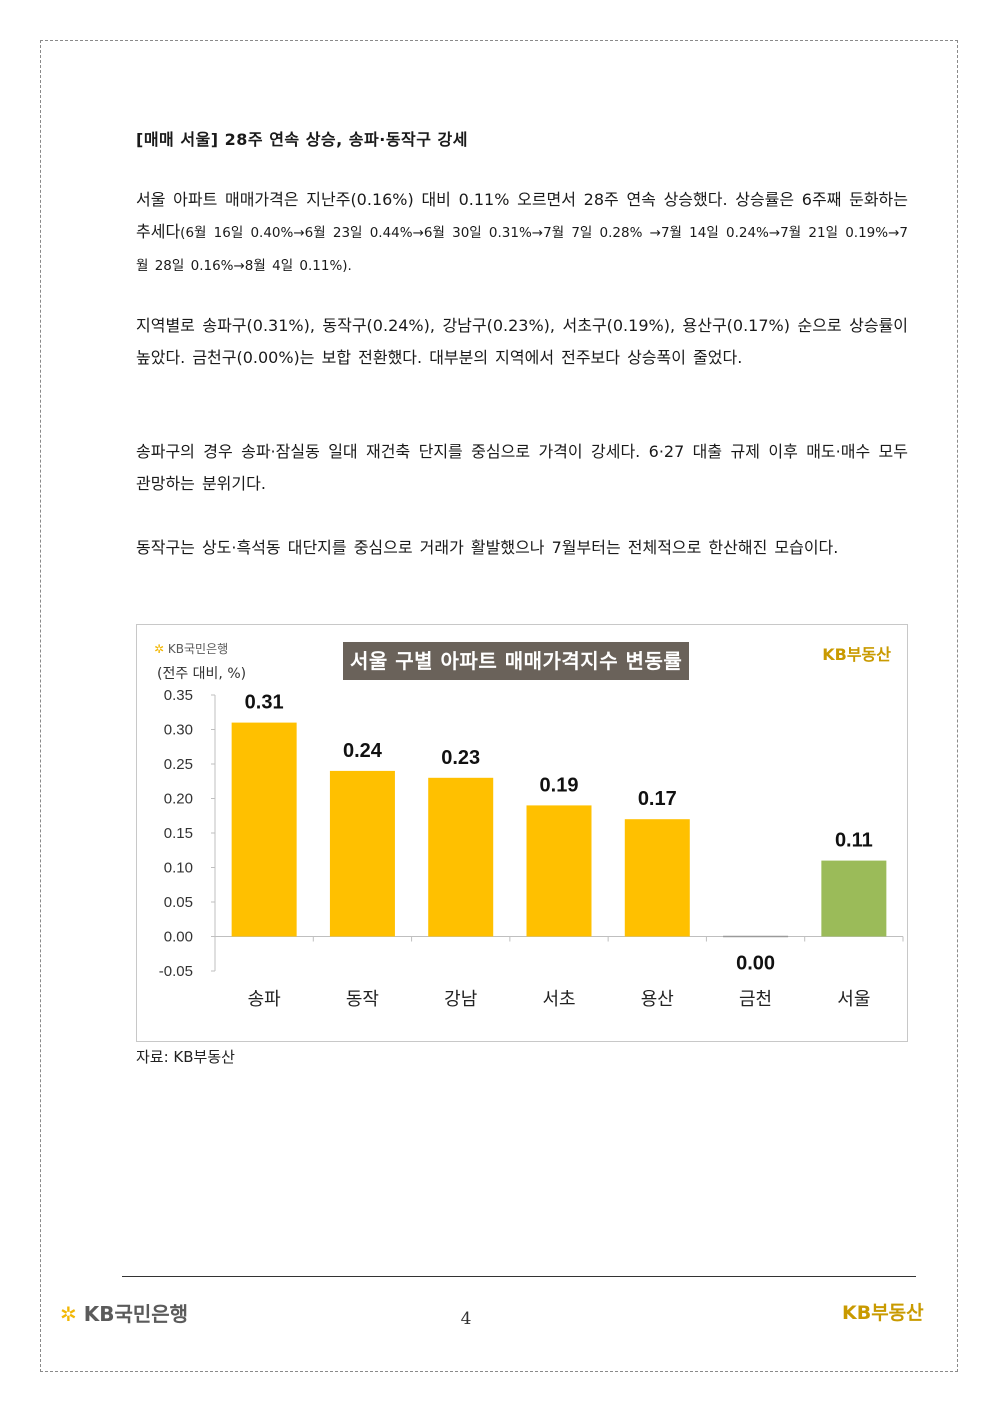 The width and height of the screenshot is (1000, 1414). I want to click on bar-용산, so click(657, 878).